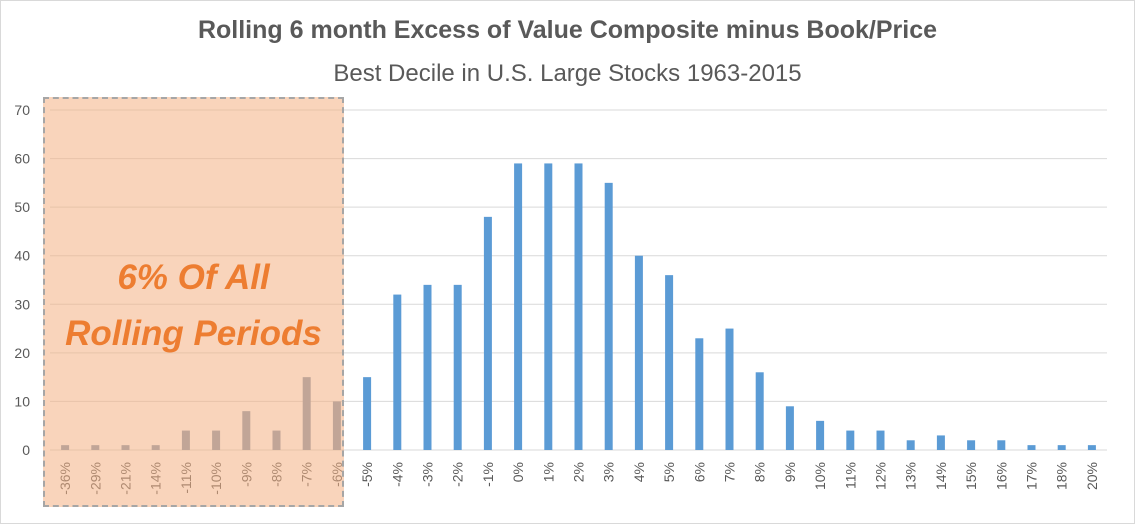  What do you see at coordinates (367, 474) in the screenshot?
I see `x-tick-label: -5%` at bounding box center [367, 474].